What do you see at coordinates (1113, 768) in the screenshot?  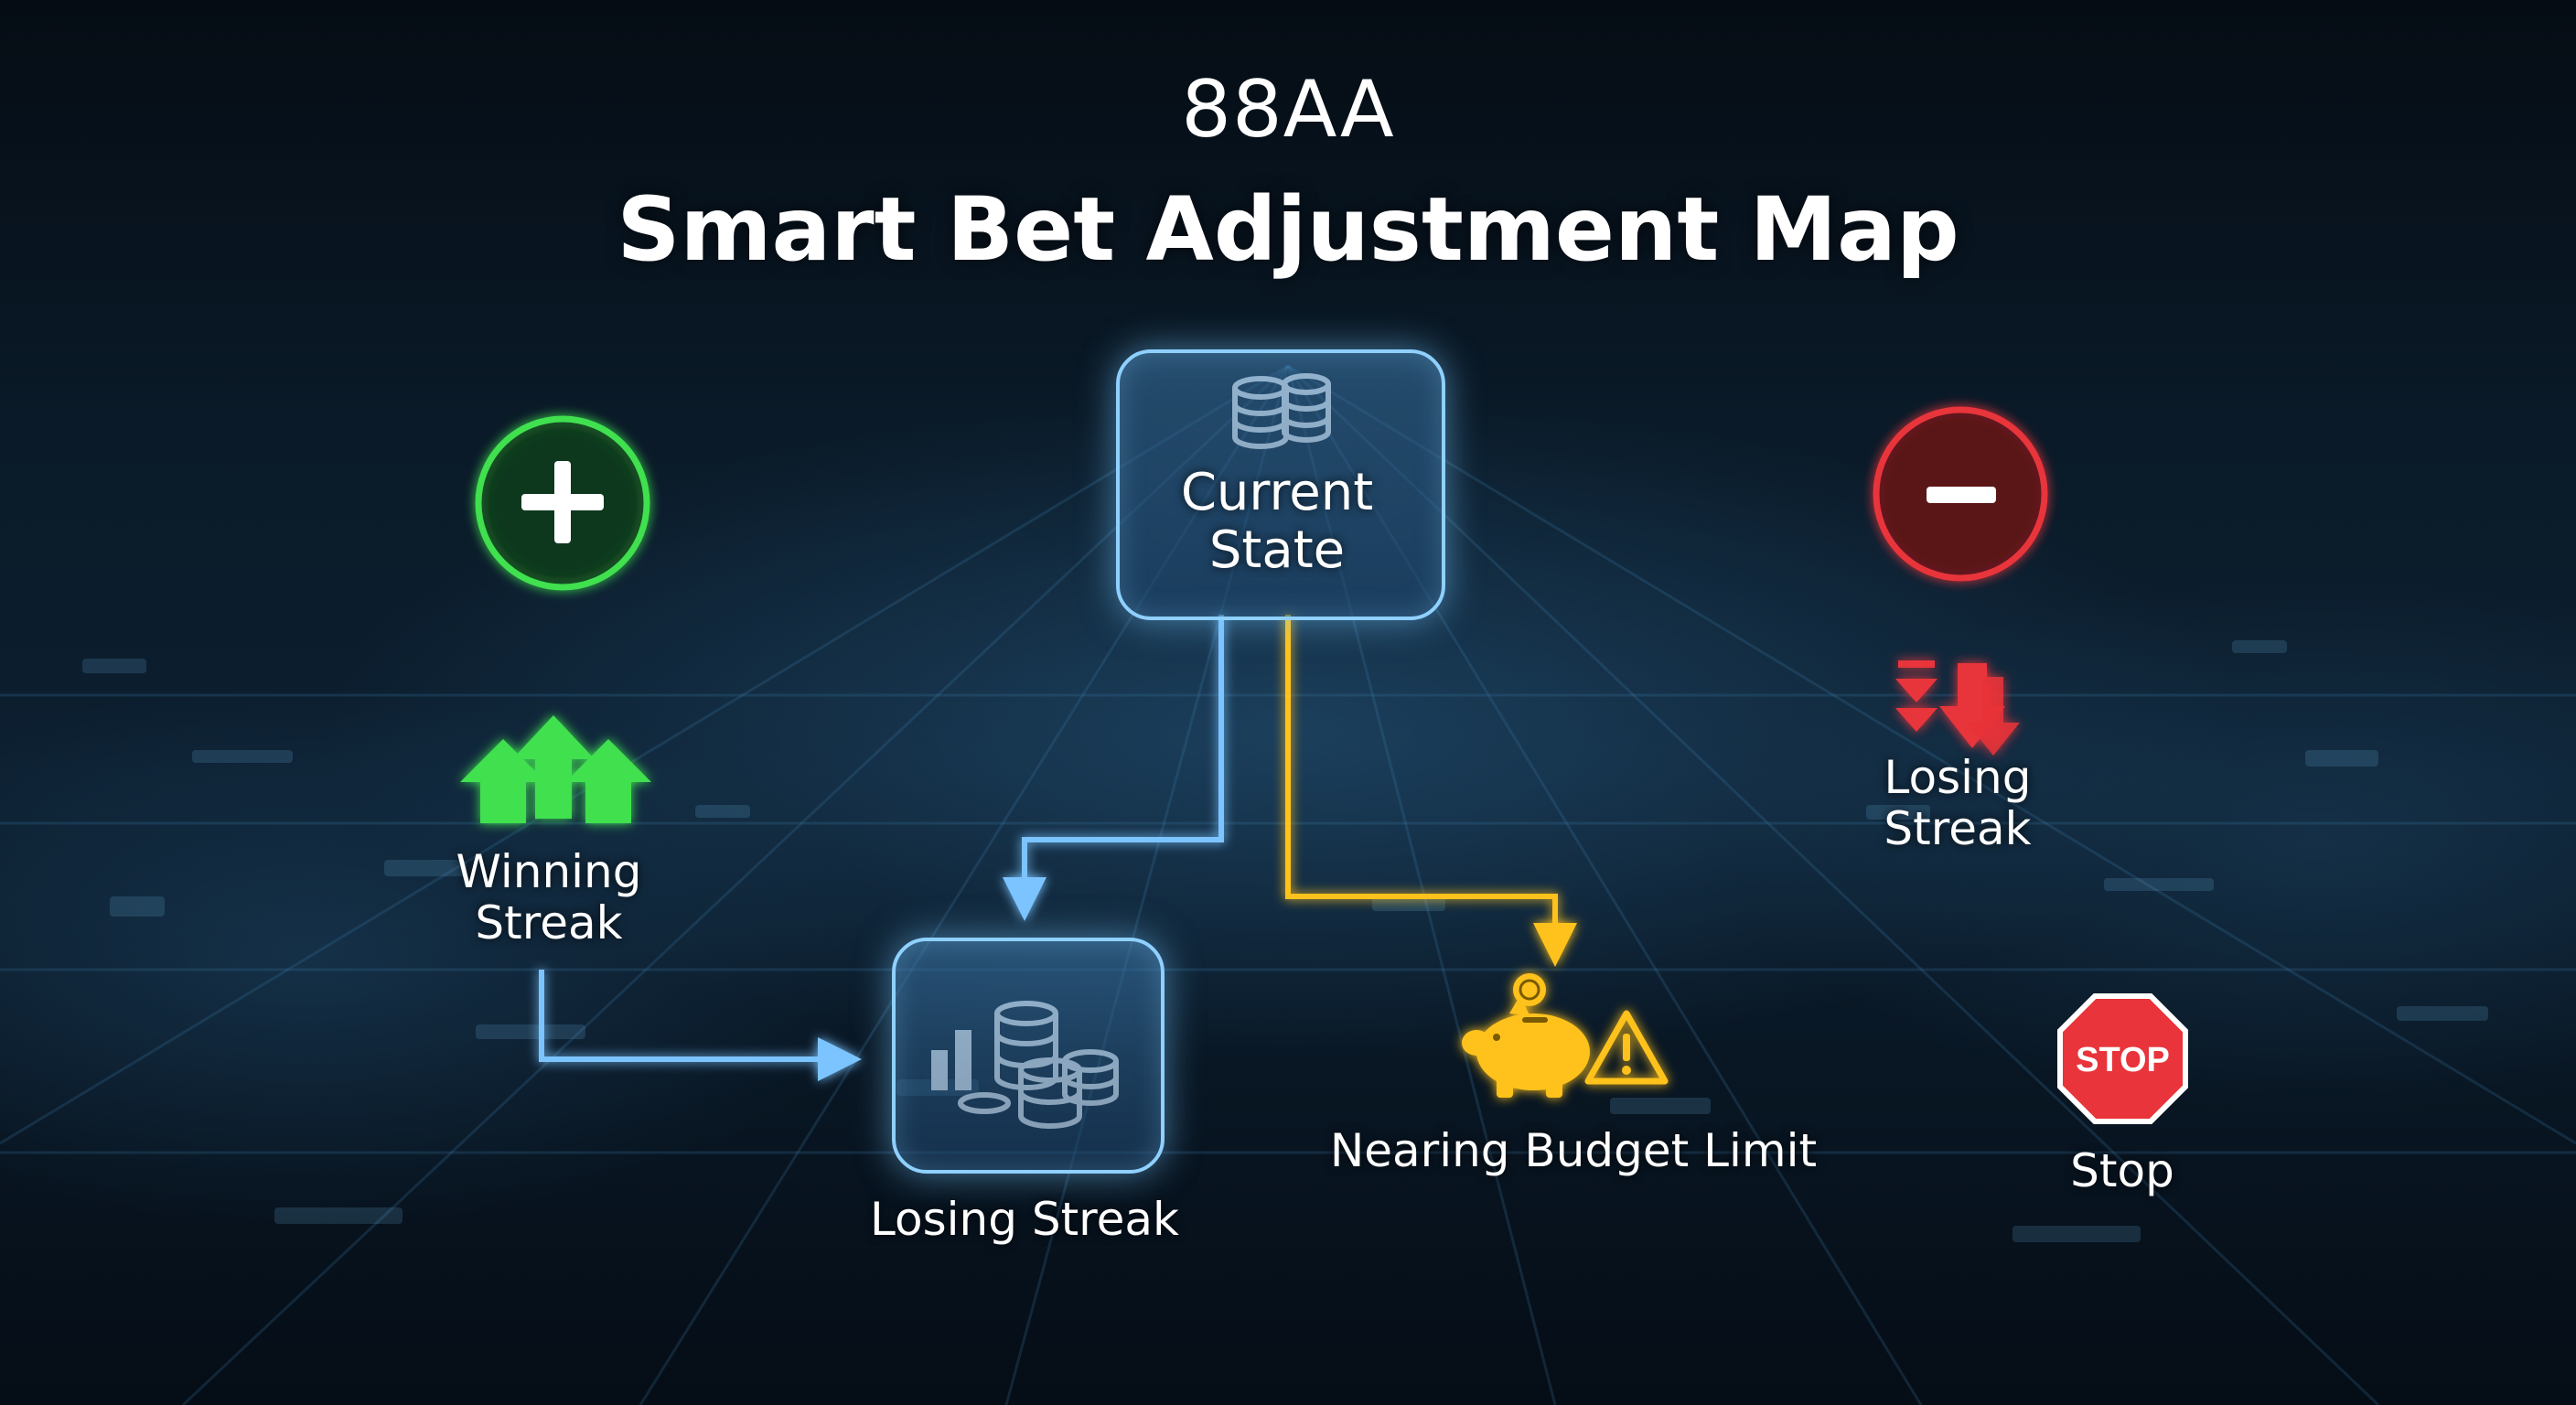 I see `connector-current-to-losing-box` at bounding box center [1113, 768].